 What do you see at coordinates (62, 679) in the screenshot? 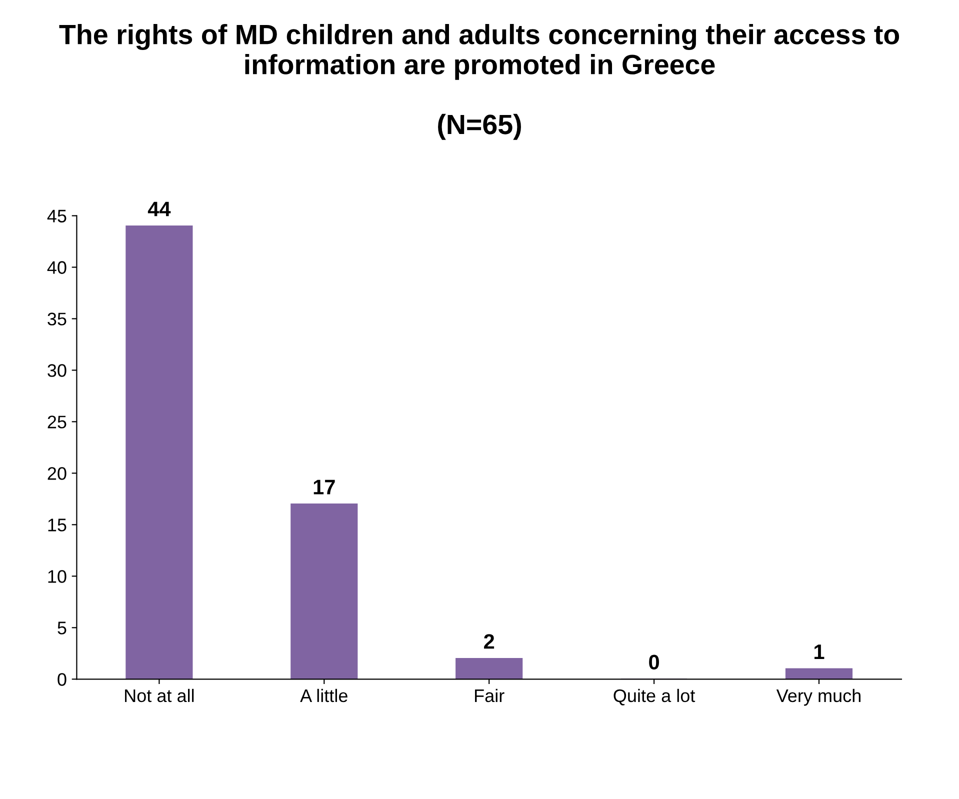
I see `y-tick-label: 0` at bounding box center [62, 679].